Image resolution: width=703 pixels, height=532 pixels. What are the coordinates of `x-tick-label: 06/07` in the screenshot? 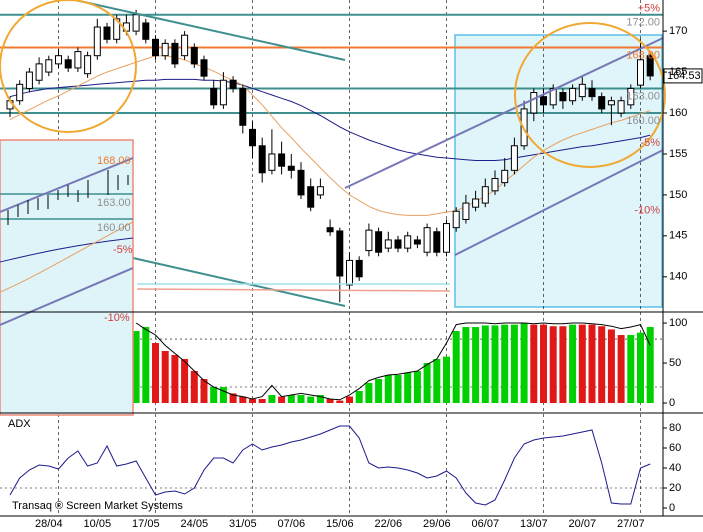 It's located at (486, 524).